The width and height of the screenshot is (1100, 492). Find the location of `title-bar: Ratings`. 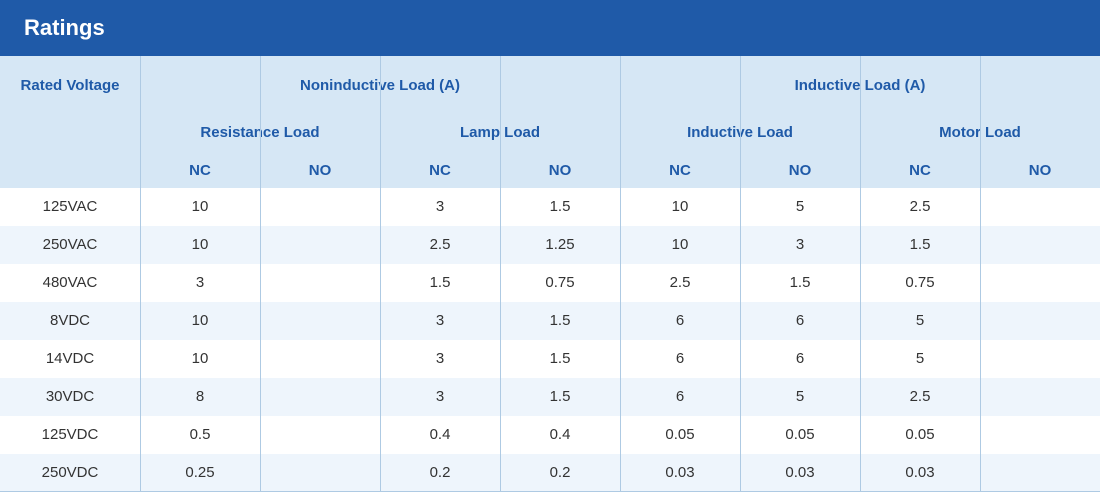

title-bar: Ratings is located at coordinates (550, 28).